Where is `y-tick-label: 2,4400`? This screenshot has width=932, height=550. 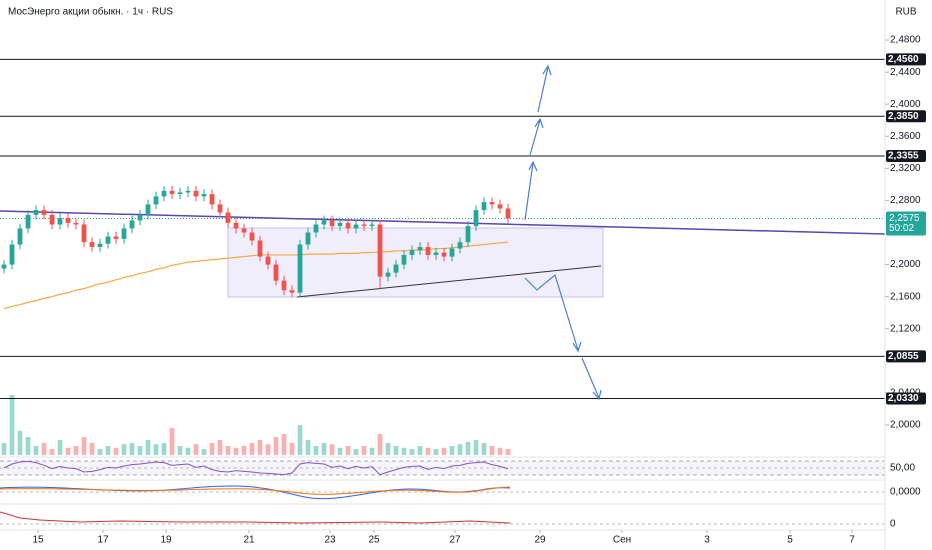 y-tick-label: 2,4400 is located at coordinates (905, 72).